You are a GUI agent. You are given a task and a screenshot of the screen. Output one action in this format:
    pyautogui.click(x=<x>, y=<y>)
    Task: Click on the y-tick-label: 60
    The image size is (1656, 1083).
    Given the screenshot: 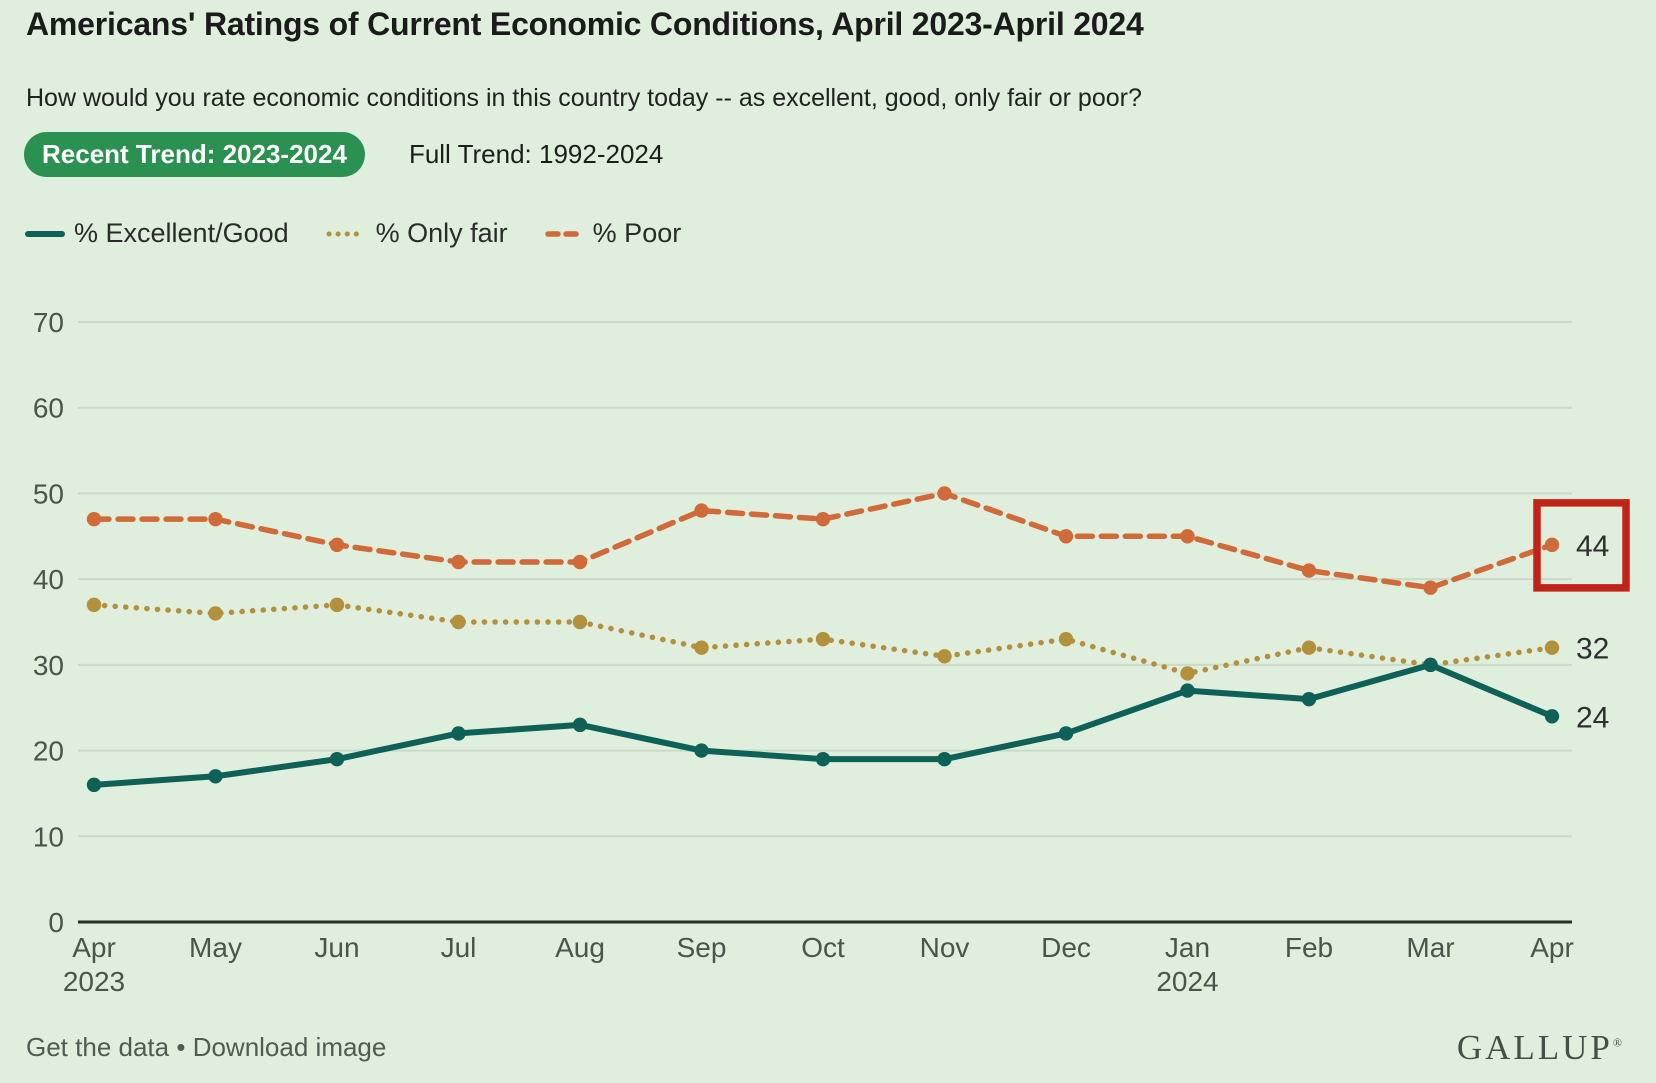 What is the action you would take?
    pyautogui.click(x=48, y=408)
    